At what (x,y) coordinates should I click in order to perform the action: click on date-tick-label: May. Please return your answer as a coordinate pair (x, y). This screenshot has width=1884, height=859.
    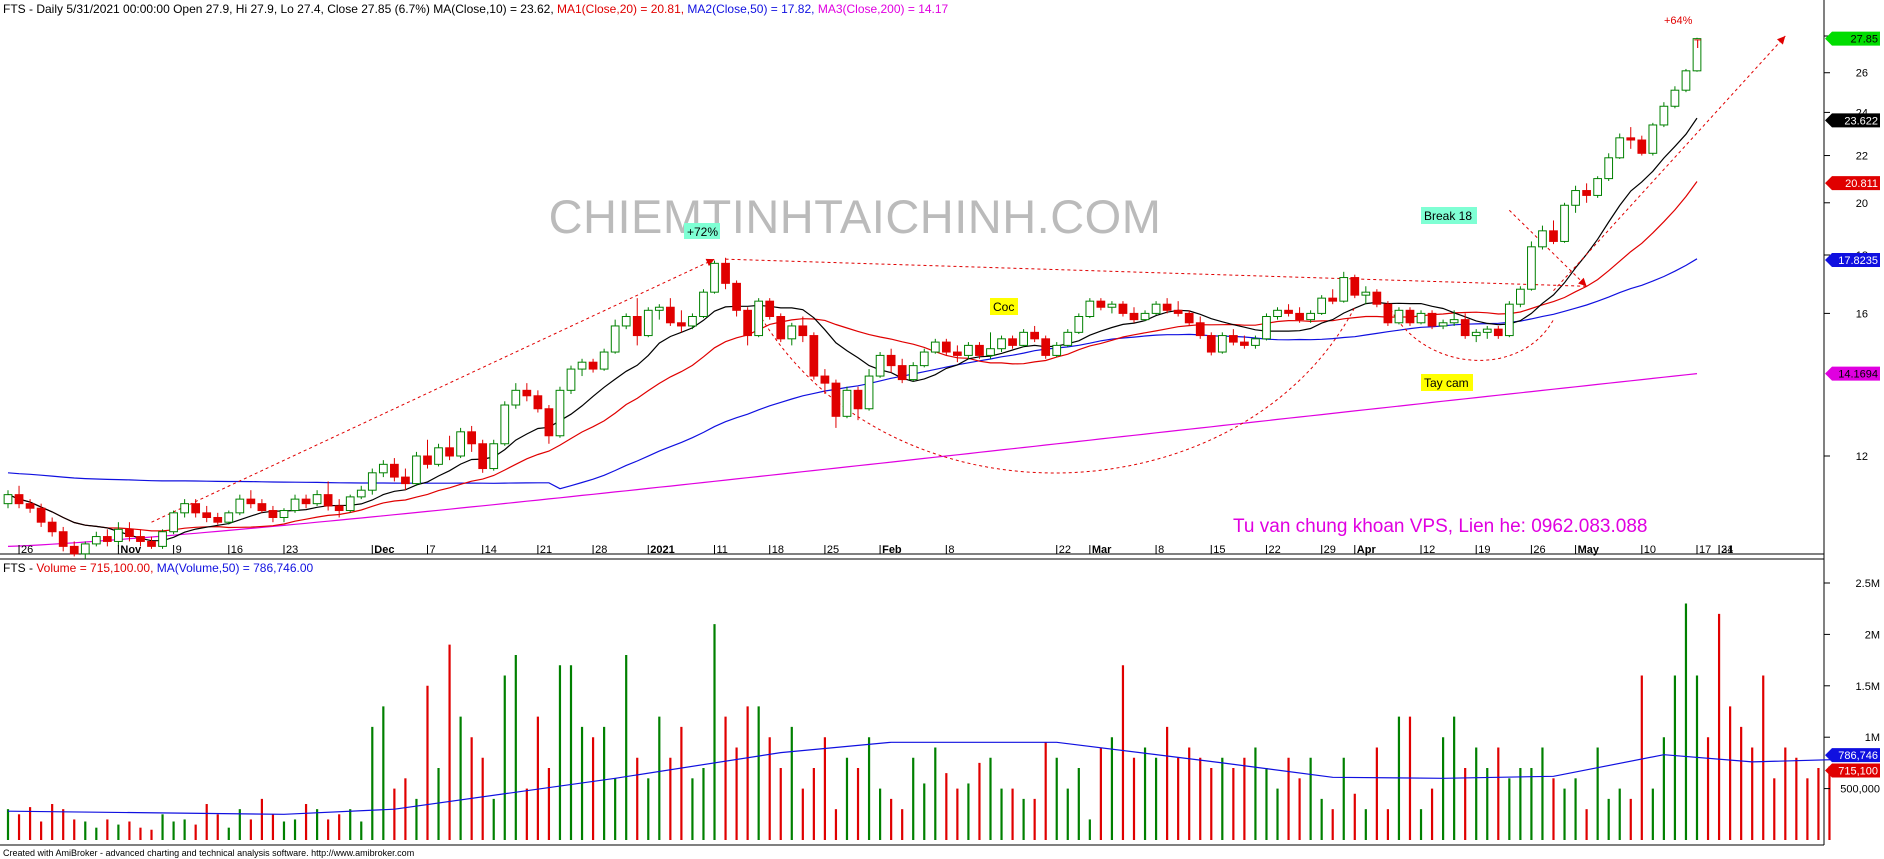
    Looking at the image, I should click on (1589, 550).